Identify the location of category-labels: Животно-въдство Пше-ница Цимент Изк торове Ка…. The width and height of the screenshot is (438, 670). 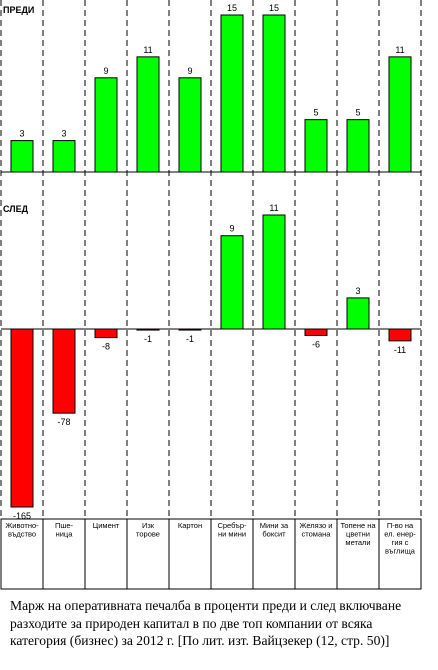
(210, 538).